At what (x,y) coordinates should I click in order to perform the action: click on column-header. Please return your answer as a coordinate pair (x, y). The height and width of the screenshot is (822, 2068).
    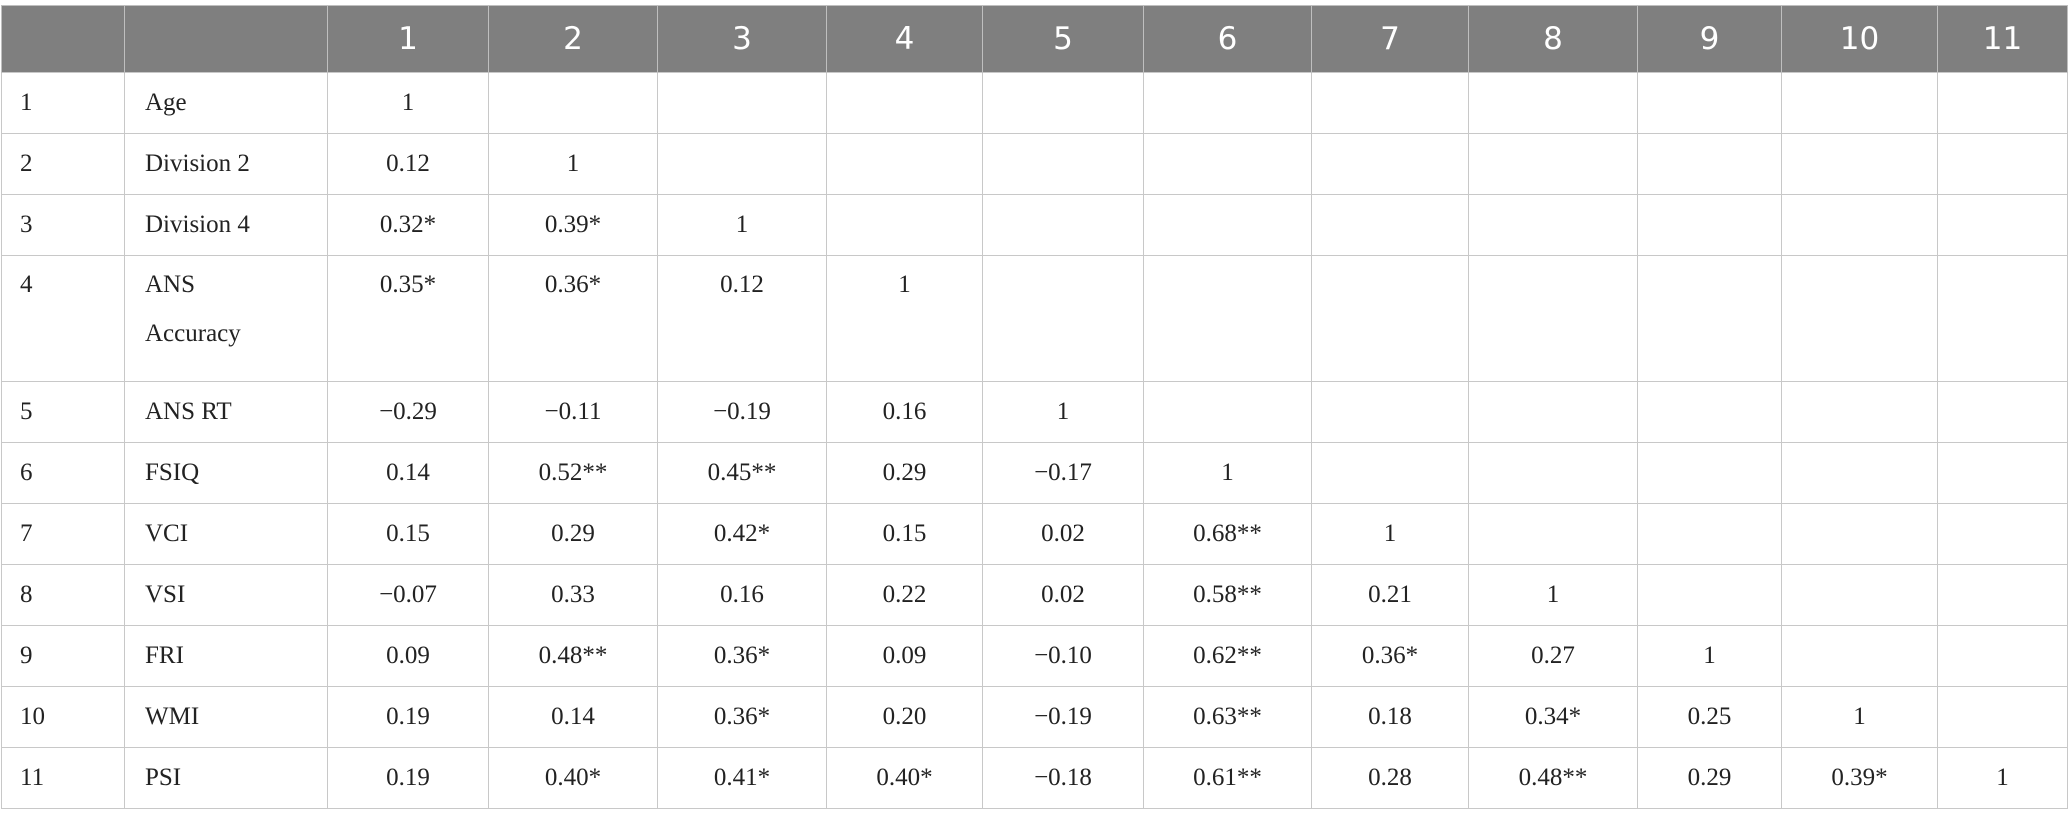
    Looking at the image, I should click on (63, 39).